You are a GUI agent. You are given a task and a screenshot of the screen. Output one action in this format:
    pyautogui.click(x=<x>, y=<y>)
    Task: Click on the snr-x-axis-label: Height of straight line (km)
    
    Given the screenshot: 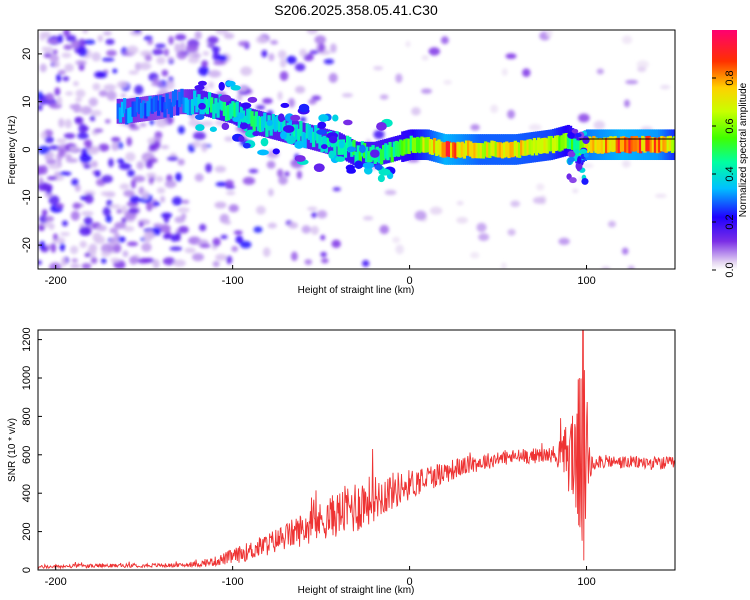 What is the action you would take?
    pyautogui.click(x=356, y=590)
    